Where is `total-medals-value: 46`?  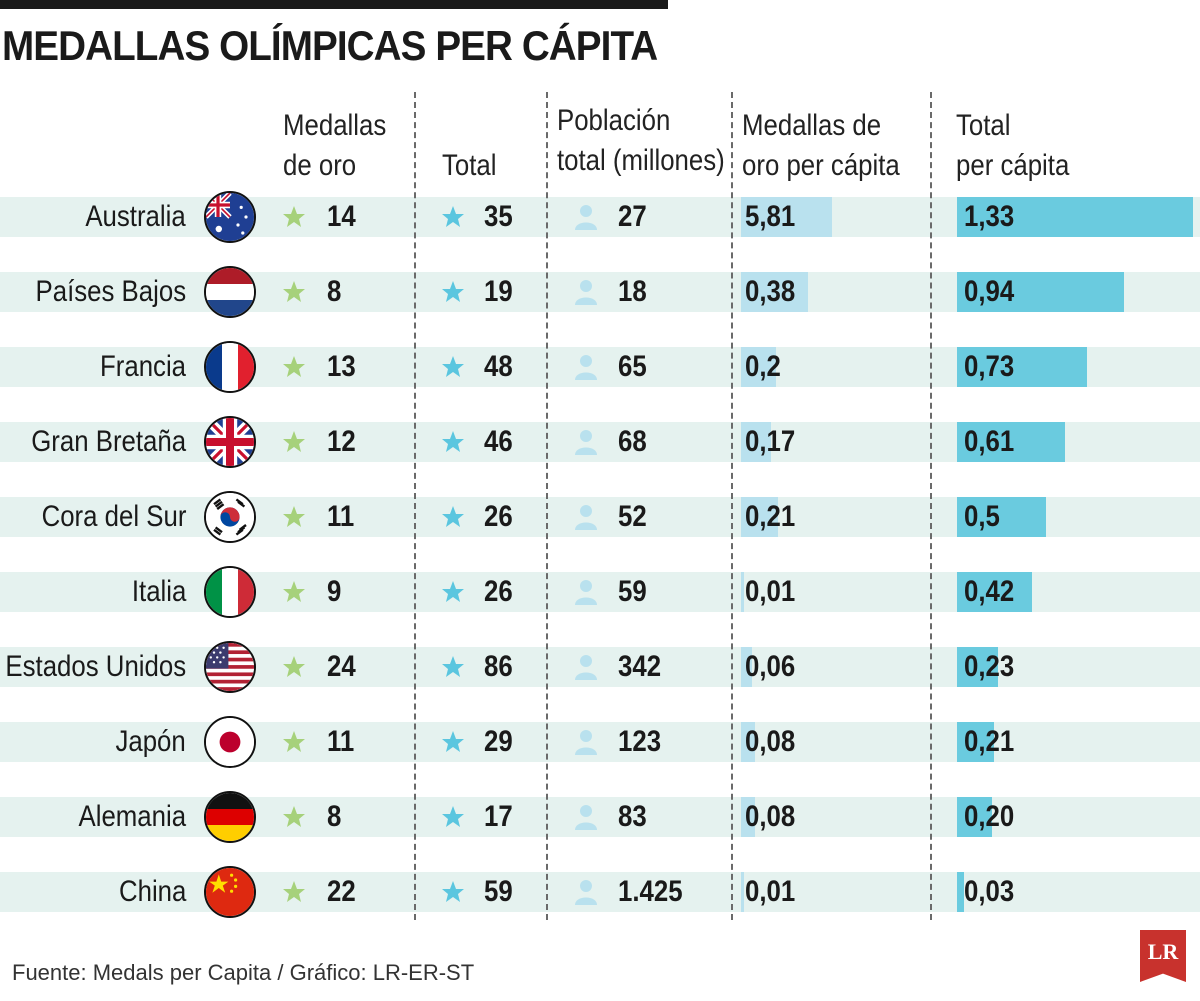 total-medals-value: 46 is located at coordinates (498, 441).